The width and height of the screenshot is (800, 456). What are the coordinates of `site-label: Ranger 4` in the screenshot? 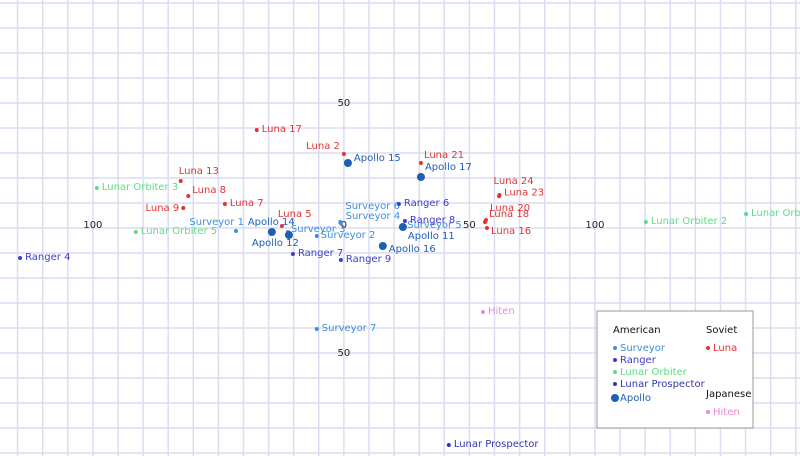 It's located at (47, 257).